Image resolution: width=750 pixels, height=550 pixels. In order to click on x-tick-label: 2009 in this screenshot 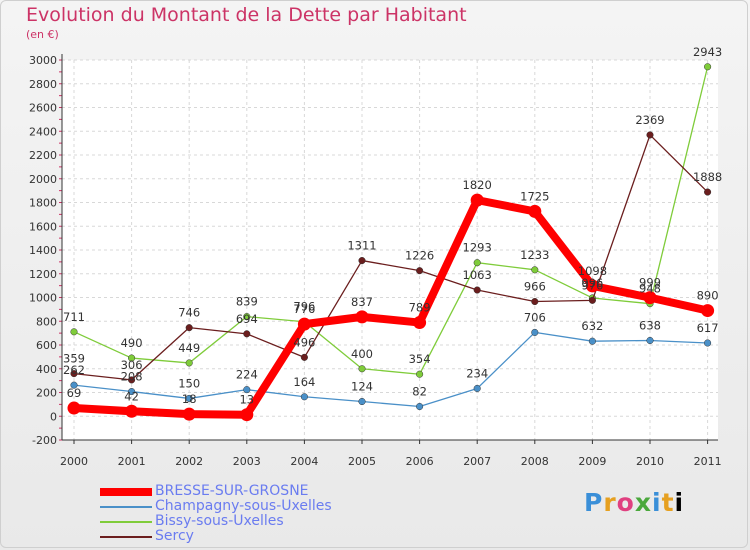, I will do `click(592, 461)`.